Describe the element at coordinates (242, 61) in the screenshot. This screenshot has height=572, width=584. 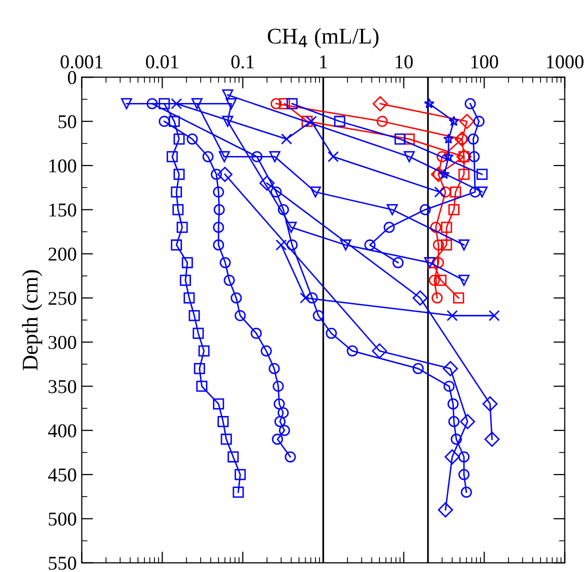
I see `x-tick-label: 0.1` at that location.